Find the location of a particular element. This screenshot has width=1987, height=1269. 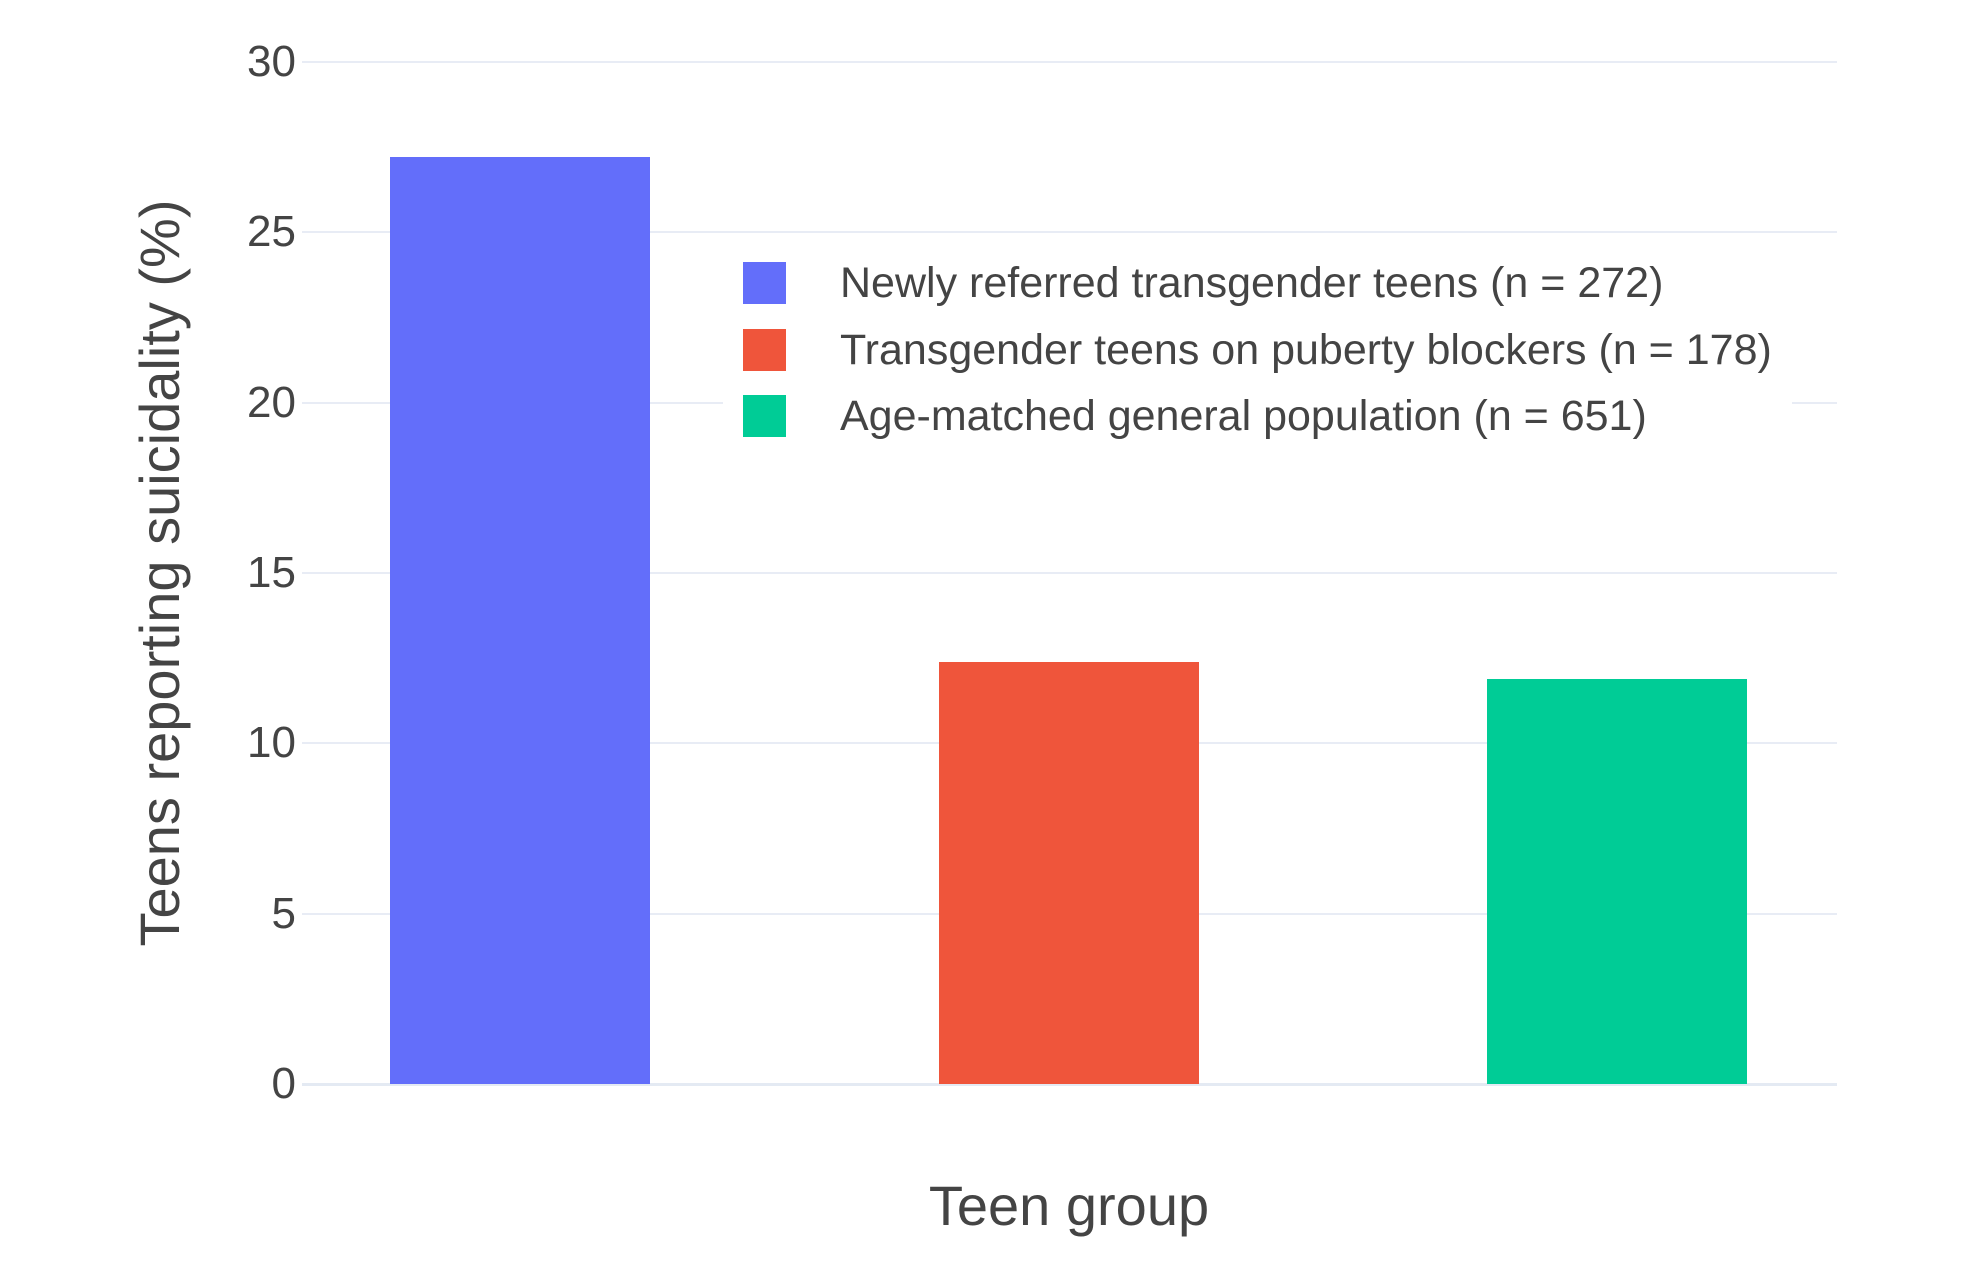

y-tick-label: 30 is located at coordinates (271, 61).